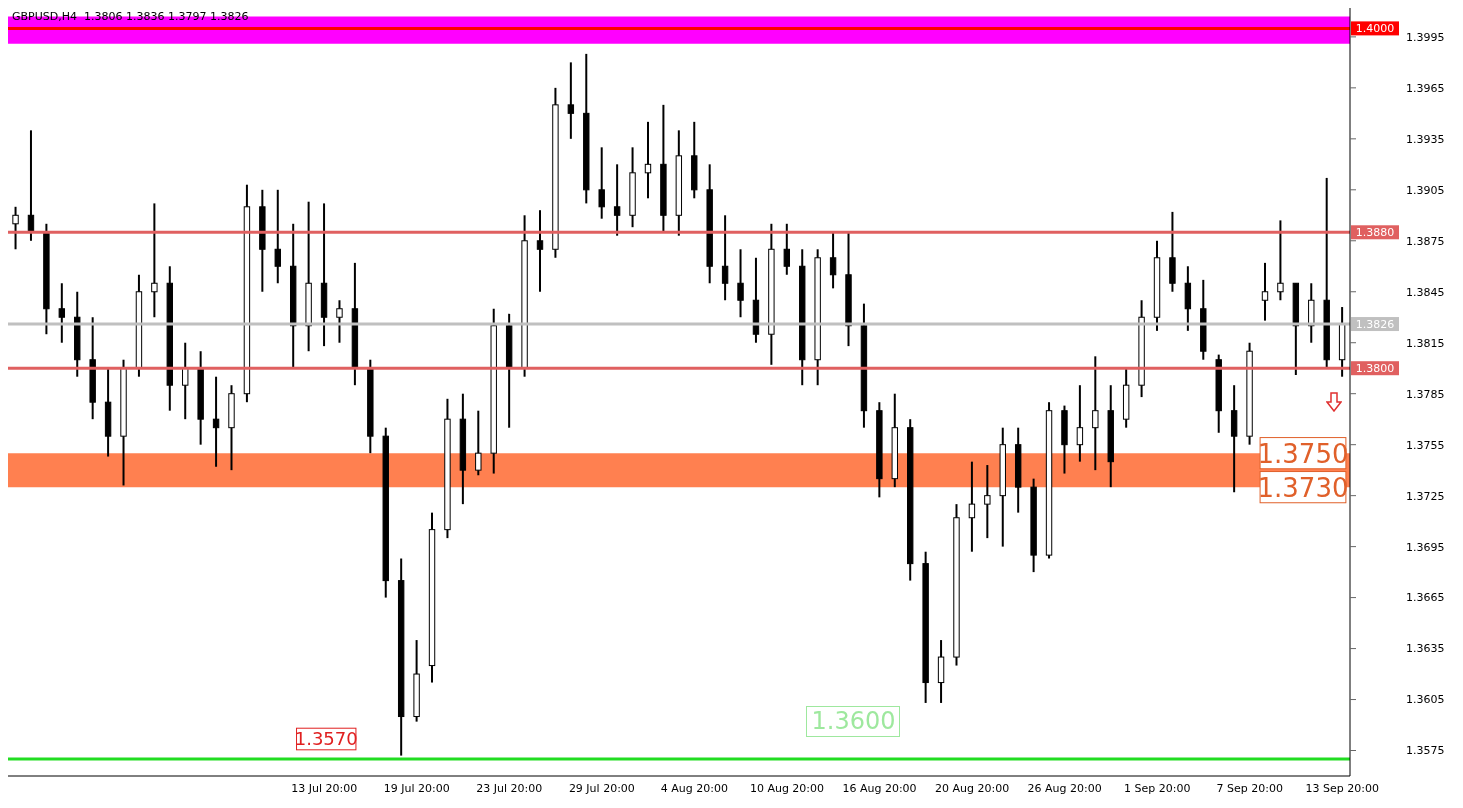  What do you see at coordinates (324, 788) in the screenshot?
I see `x-tick-label: 13 Jul 20:00` at bounding box center [324, 788].